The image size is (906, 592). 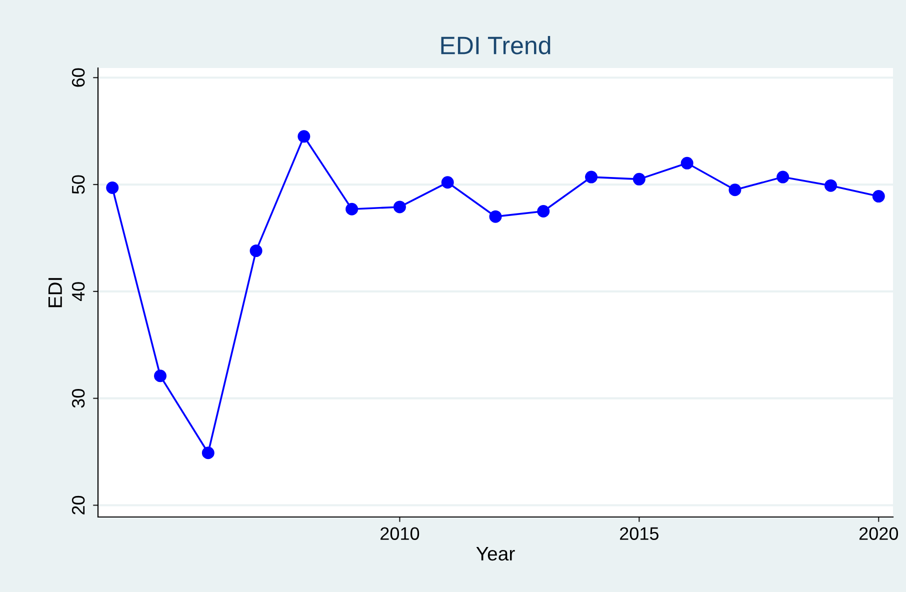 I want to click on y-tick-label: 20, so click(x=78, y=505).